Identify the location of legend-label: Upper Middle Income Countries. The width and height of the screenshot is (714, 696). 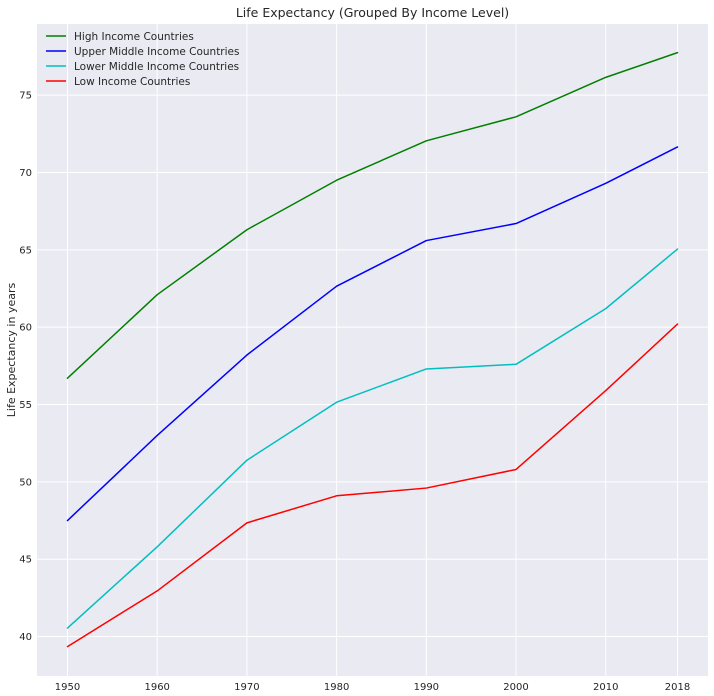
(156, 52).